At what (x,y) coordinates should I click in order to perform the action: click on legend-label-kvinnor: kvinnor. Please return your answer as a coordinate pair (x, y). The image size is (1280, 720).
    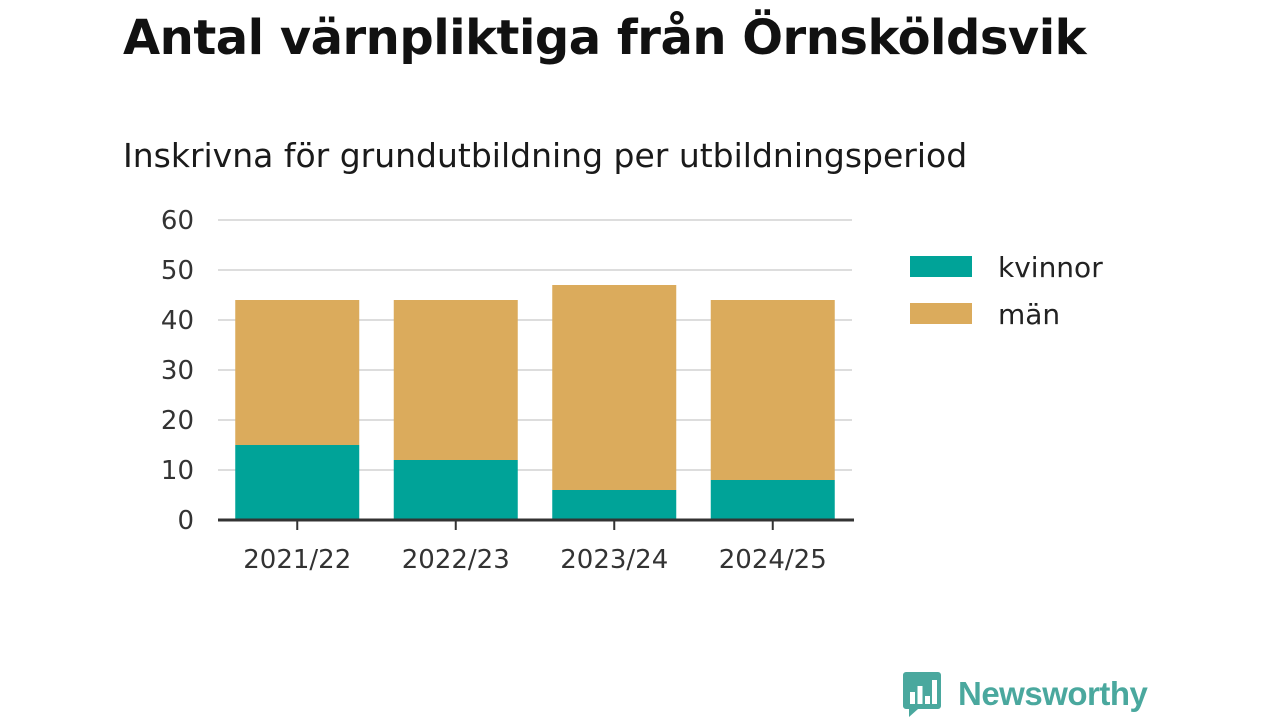
    Looking at the image, I should click on (1050, 267).